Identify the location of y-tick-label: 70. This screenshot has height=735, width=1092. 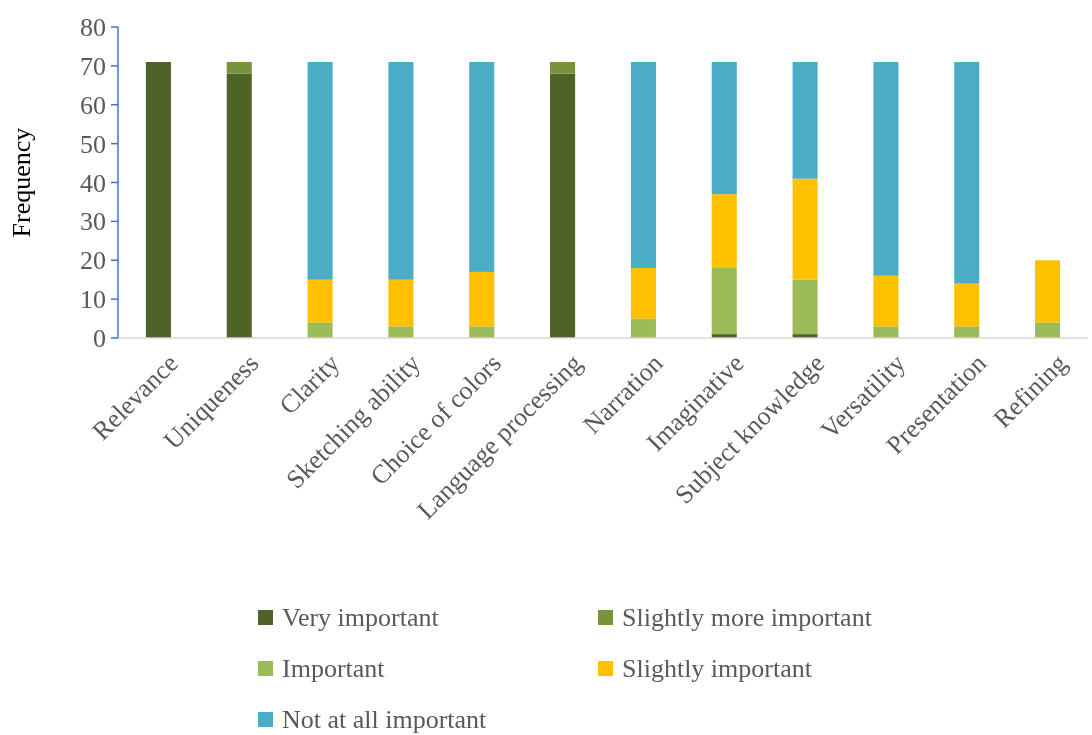
(93, 66).